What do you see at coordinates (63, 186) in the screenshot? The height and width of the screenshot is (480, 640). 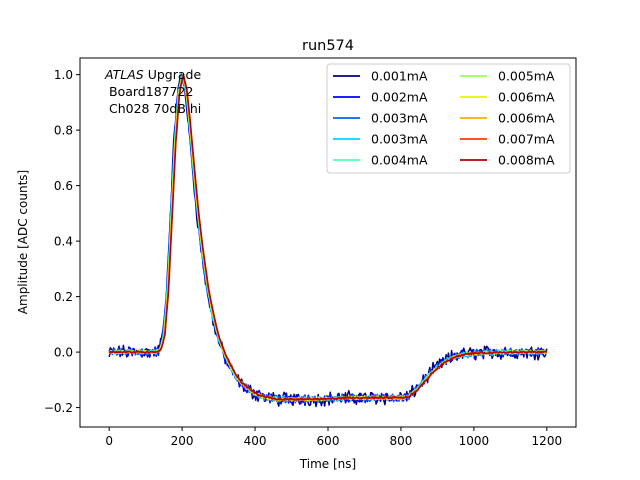 I see `y-tick-label: 0.6` at bounding box center [63, 186].